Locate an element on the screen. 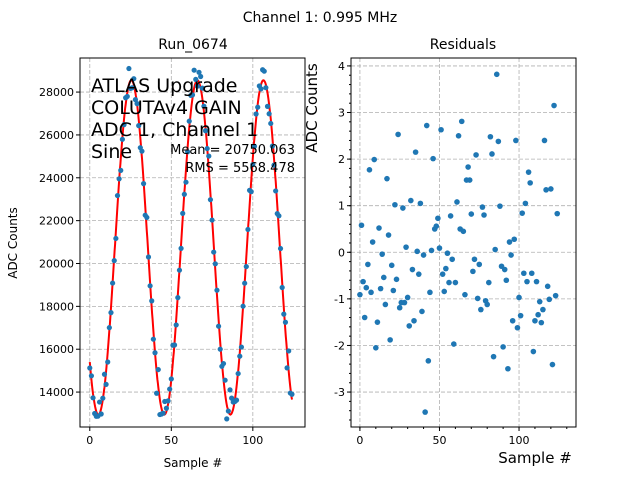  y-tick-label: 20000 is located at coordinates (56, 264).